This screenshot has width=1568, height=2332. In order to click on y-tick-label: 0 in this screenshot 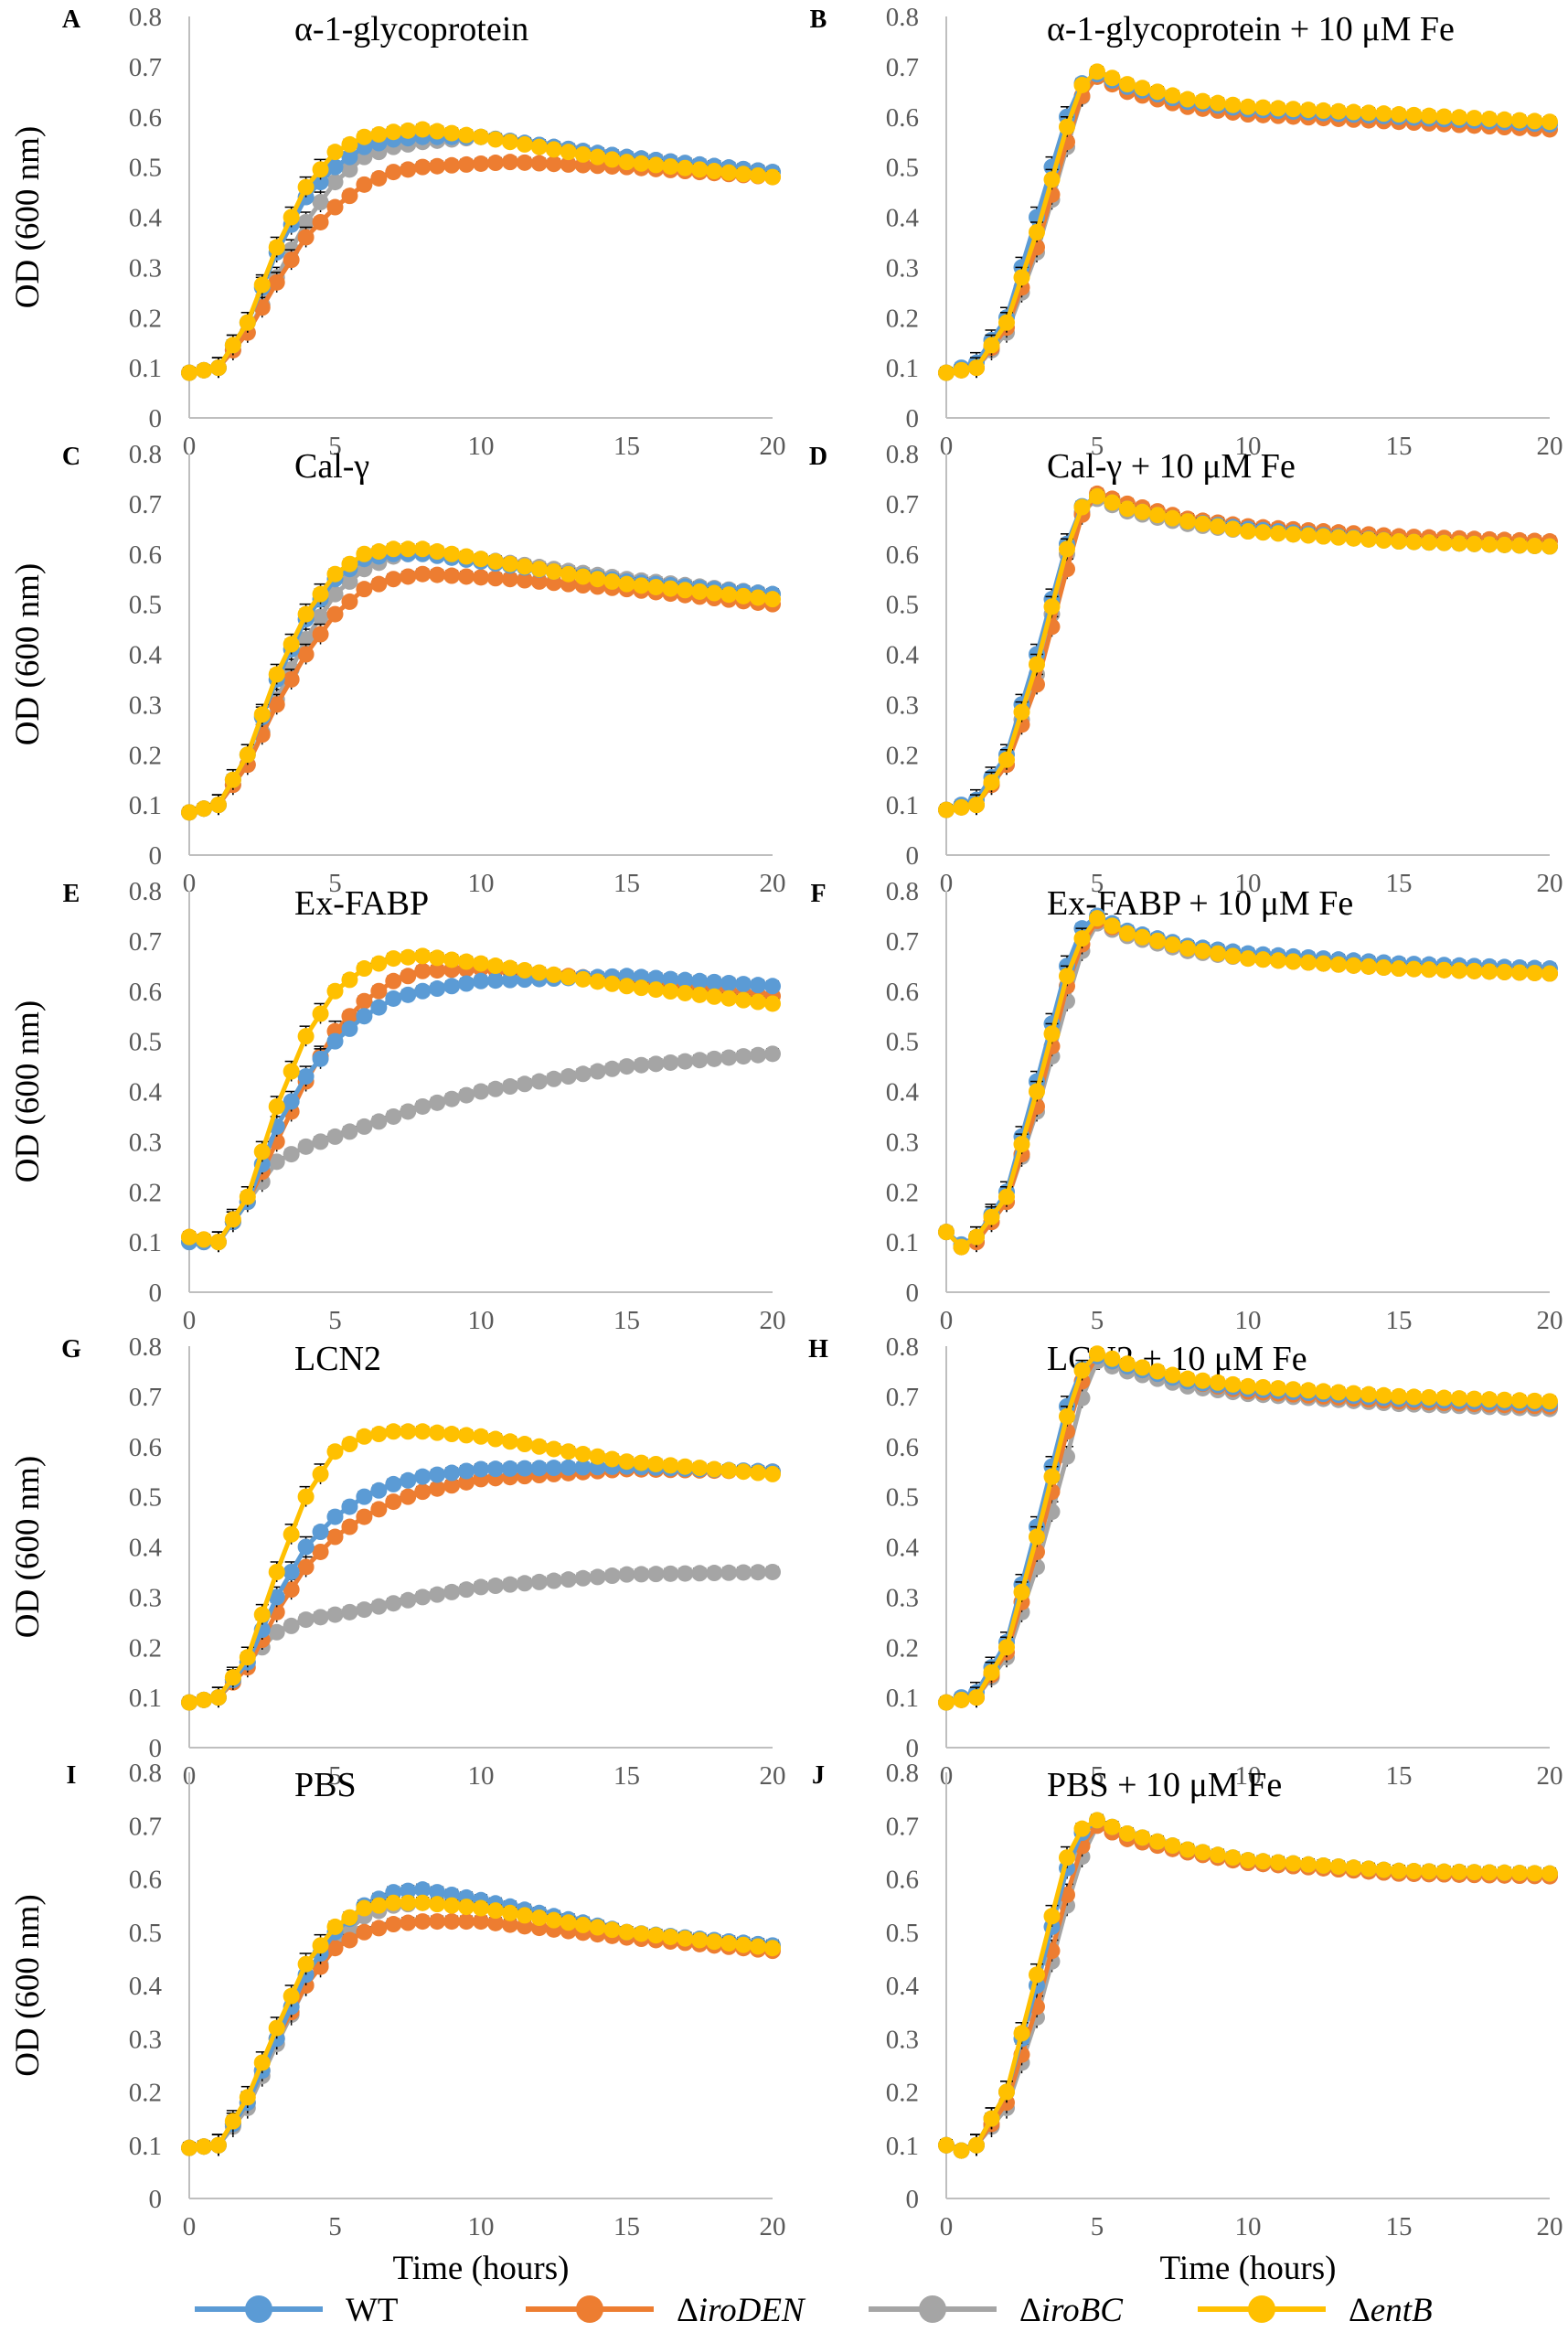, I will do `click(156, 1293)`.